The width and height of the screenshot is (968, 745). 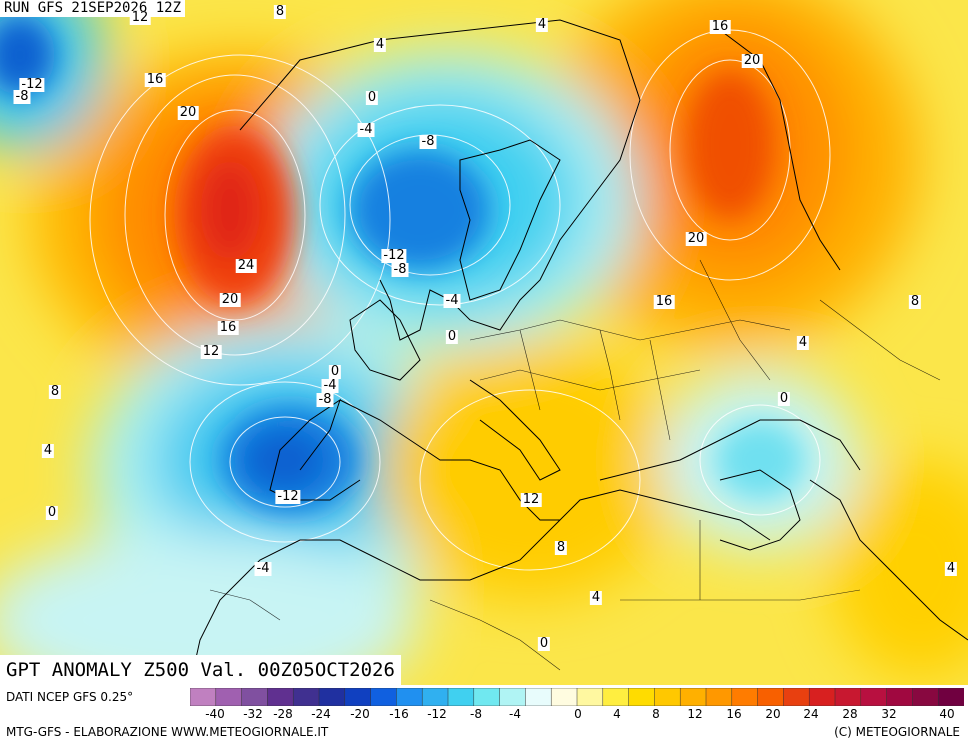 What do you see at coordinates (617, 714) in the screenshot?
I see `colorbar-tick-label: 4` at bounding box center [617, 714].